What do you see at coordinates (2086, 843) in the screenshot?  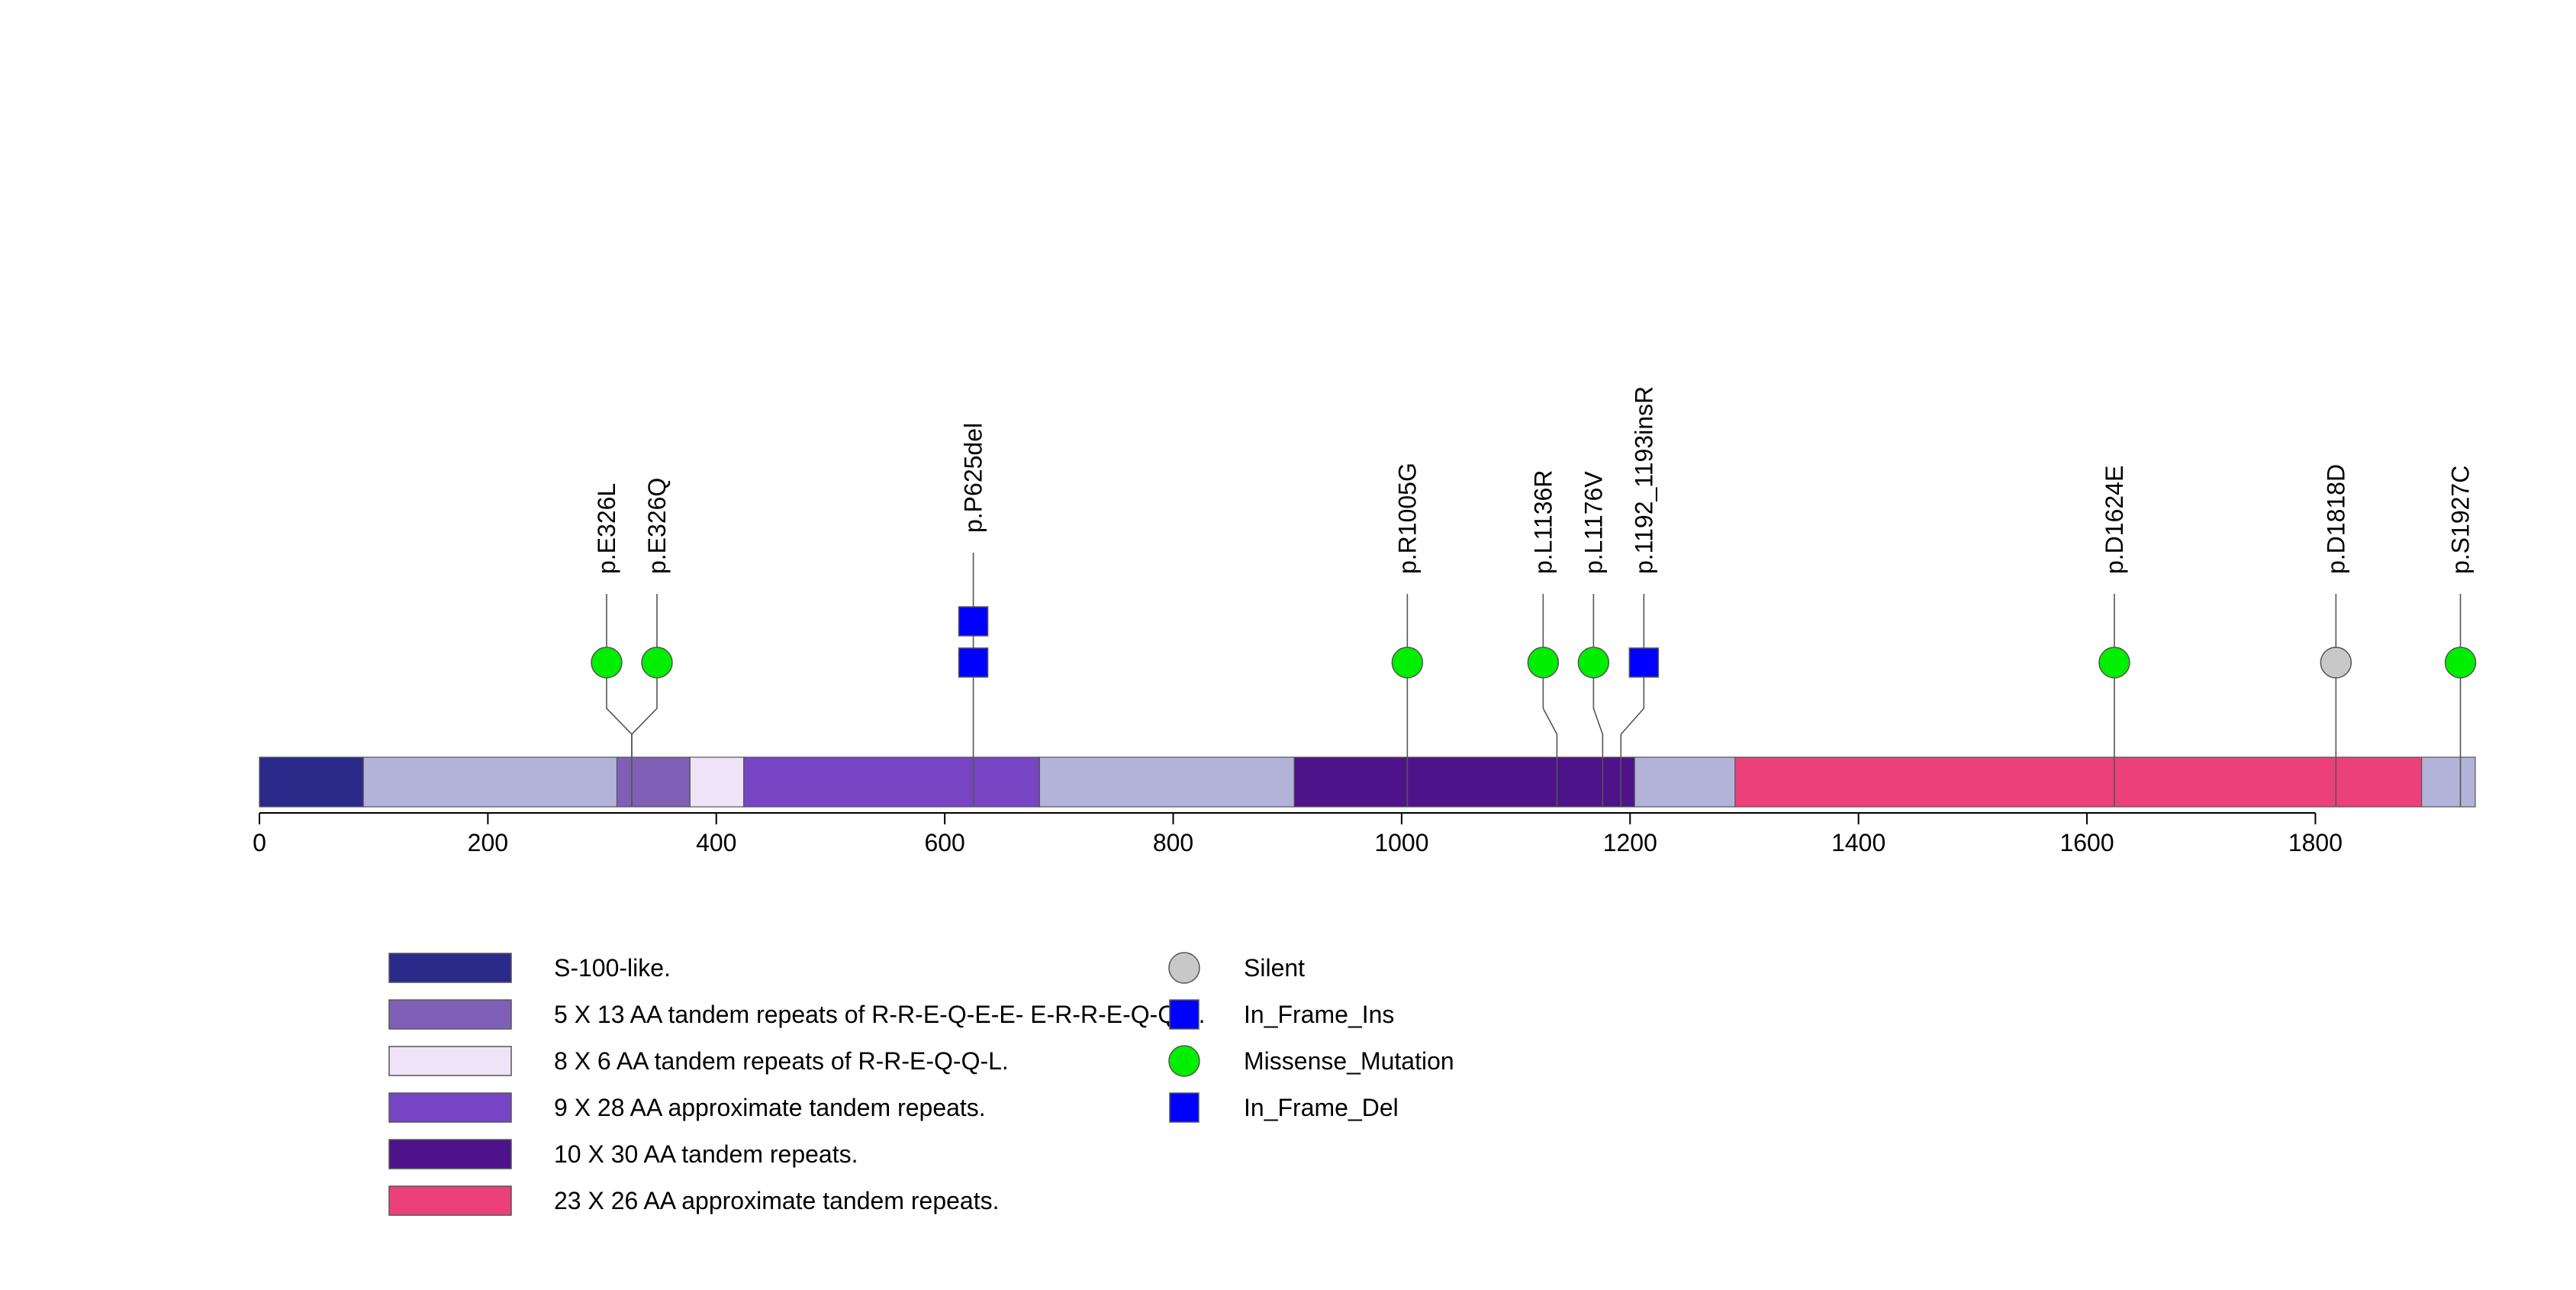 I see `x-tick-label: 1600` at bounding box center [2086, 843].